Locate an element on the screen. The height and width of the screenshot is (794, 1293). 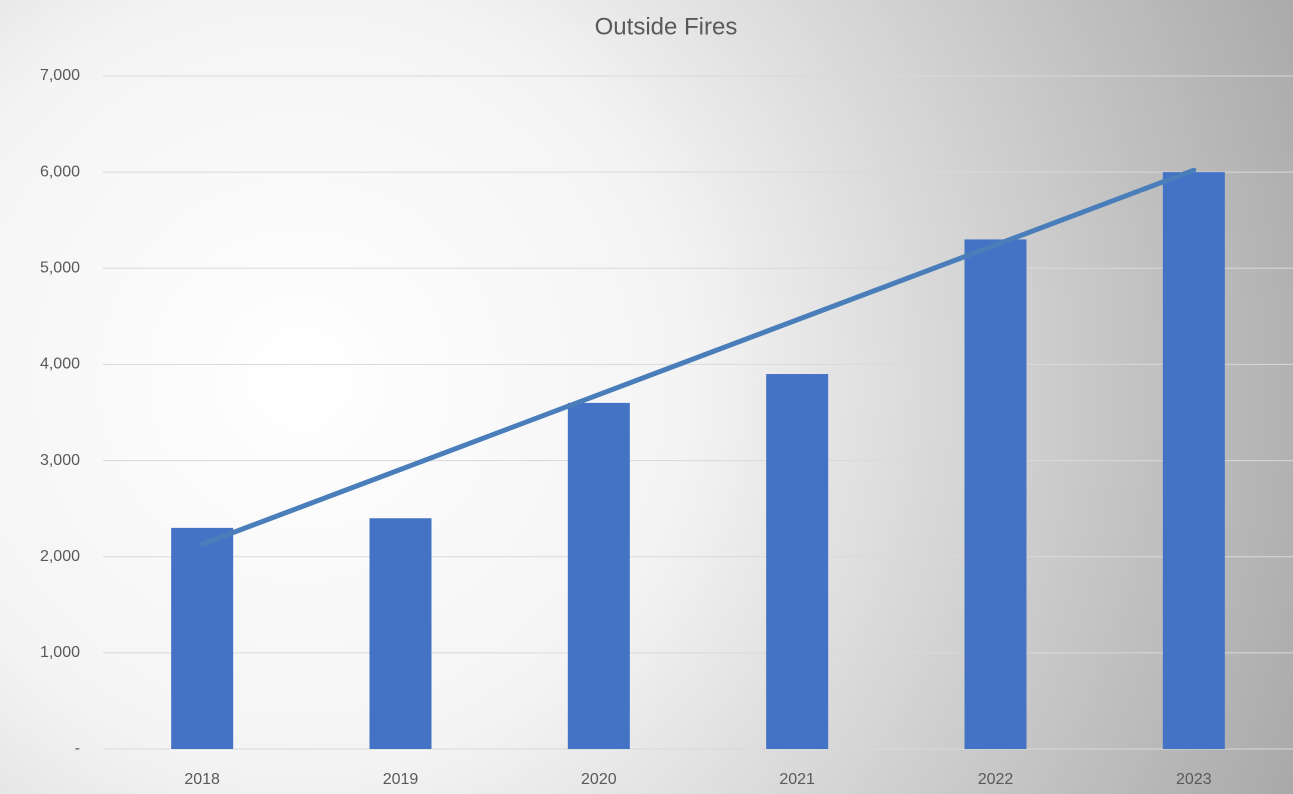
y-tick-label: 4,000 is located at coordinates (60, 364).